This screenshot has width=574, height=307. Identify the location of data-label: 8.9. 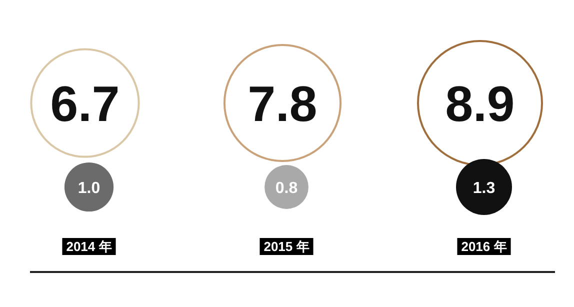
(480, 104).